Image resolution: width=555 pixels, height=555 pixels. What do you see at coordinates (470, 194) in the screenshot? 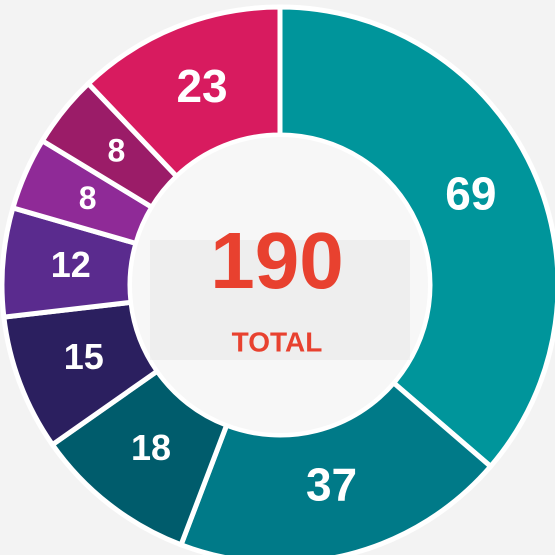
I see `data-label: 69` at bounding box center [470, 194].